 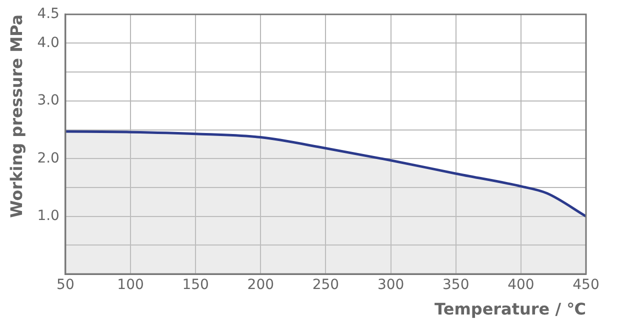 I want to click on x-tick-label: 200, so click(x=260, y=285).